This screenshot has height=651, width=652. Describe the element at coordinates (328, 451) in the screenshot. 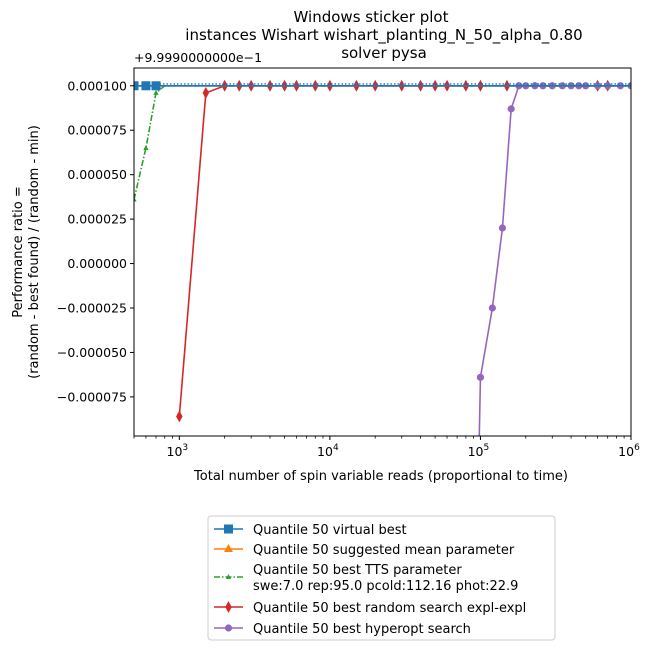

I see `x-tick-label: 104` at that location.